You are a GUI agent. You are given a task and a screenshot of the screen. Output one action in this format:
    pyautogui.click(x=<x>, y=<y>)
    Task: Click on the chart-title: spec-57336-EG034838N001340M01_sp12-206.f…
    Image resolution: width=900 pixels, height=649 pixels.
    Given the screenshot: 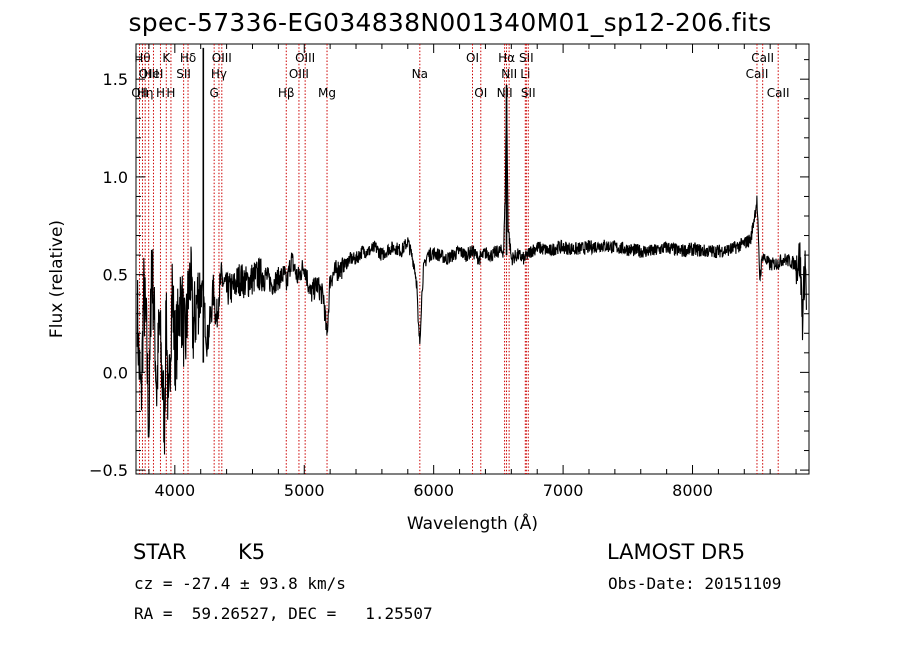 What is the action you would take?
    pyautogui.click(x=450, y=22)
    